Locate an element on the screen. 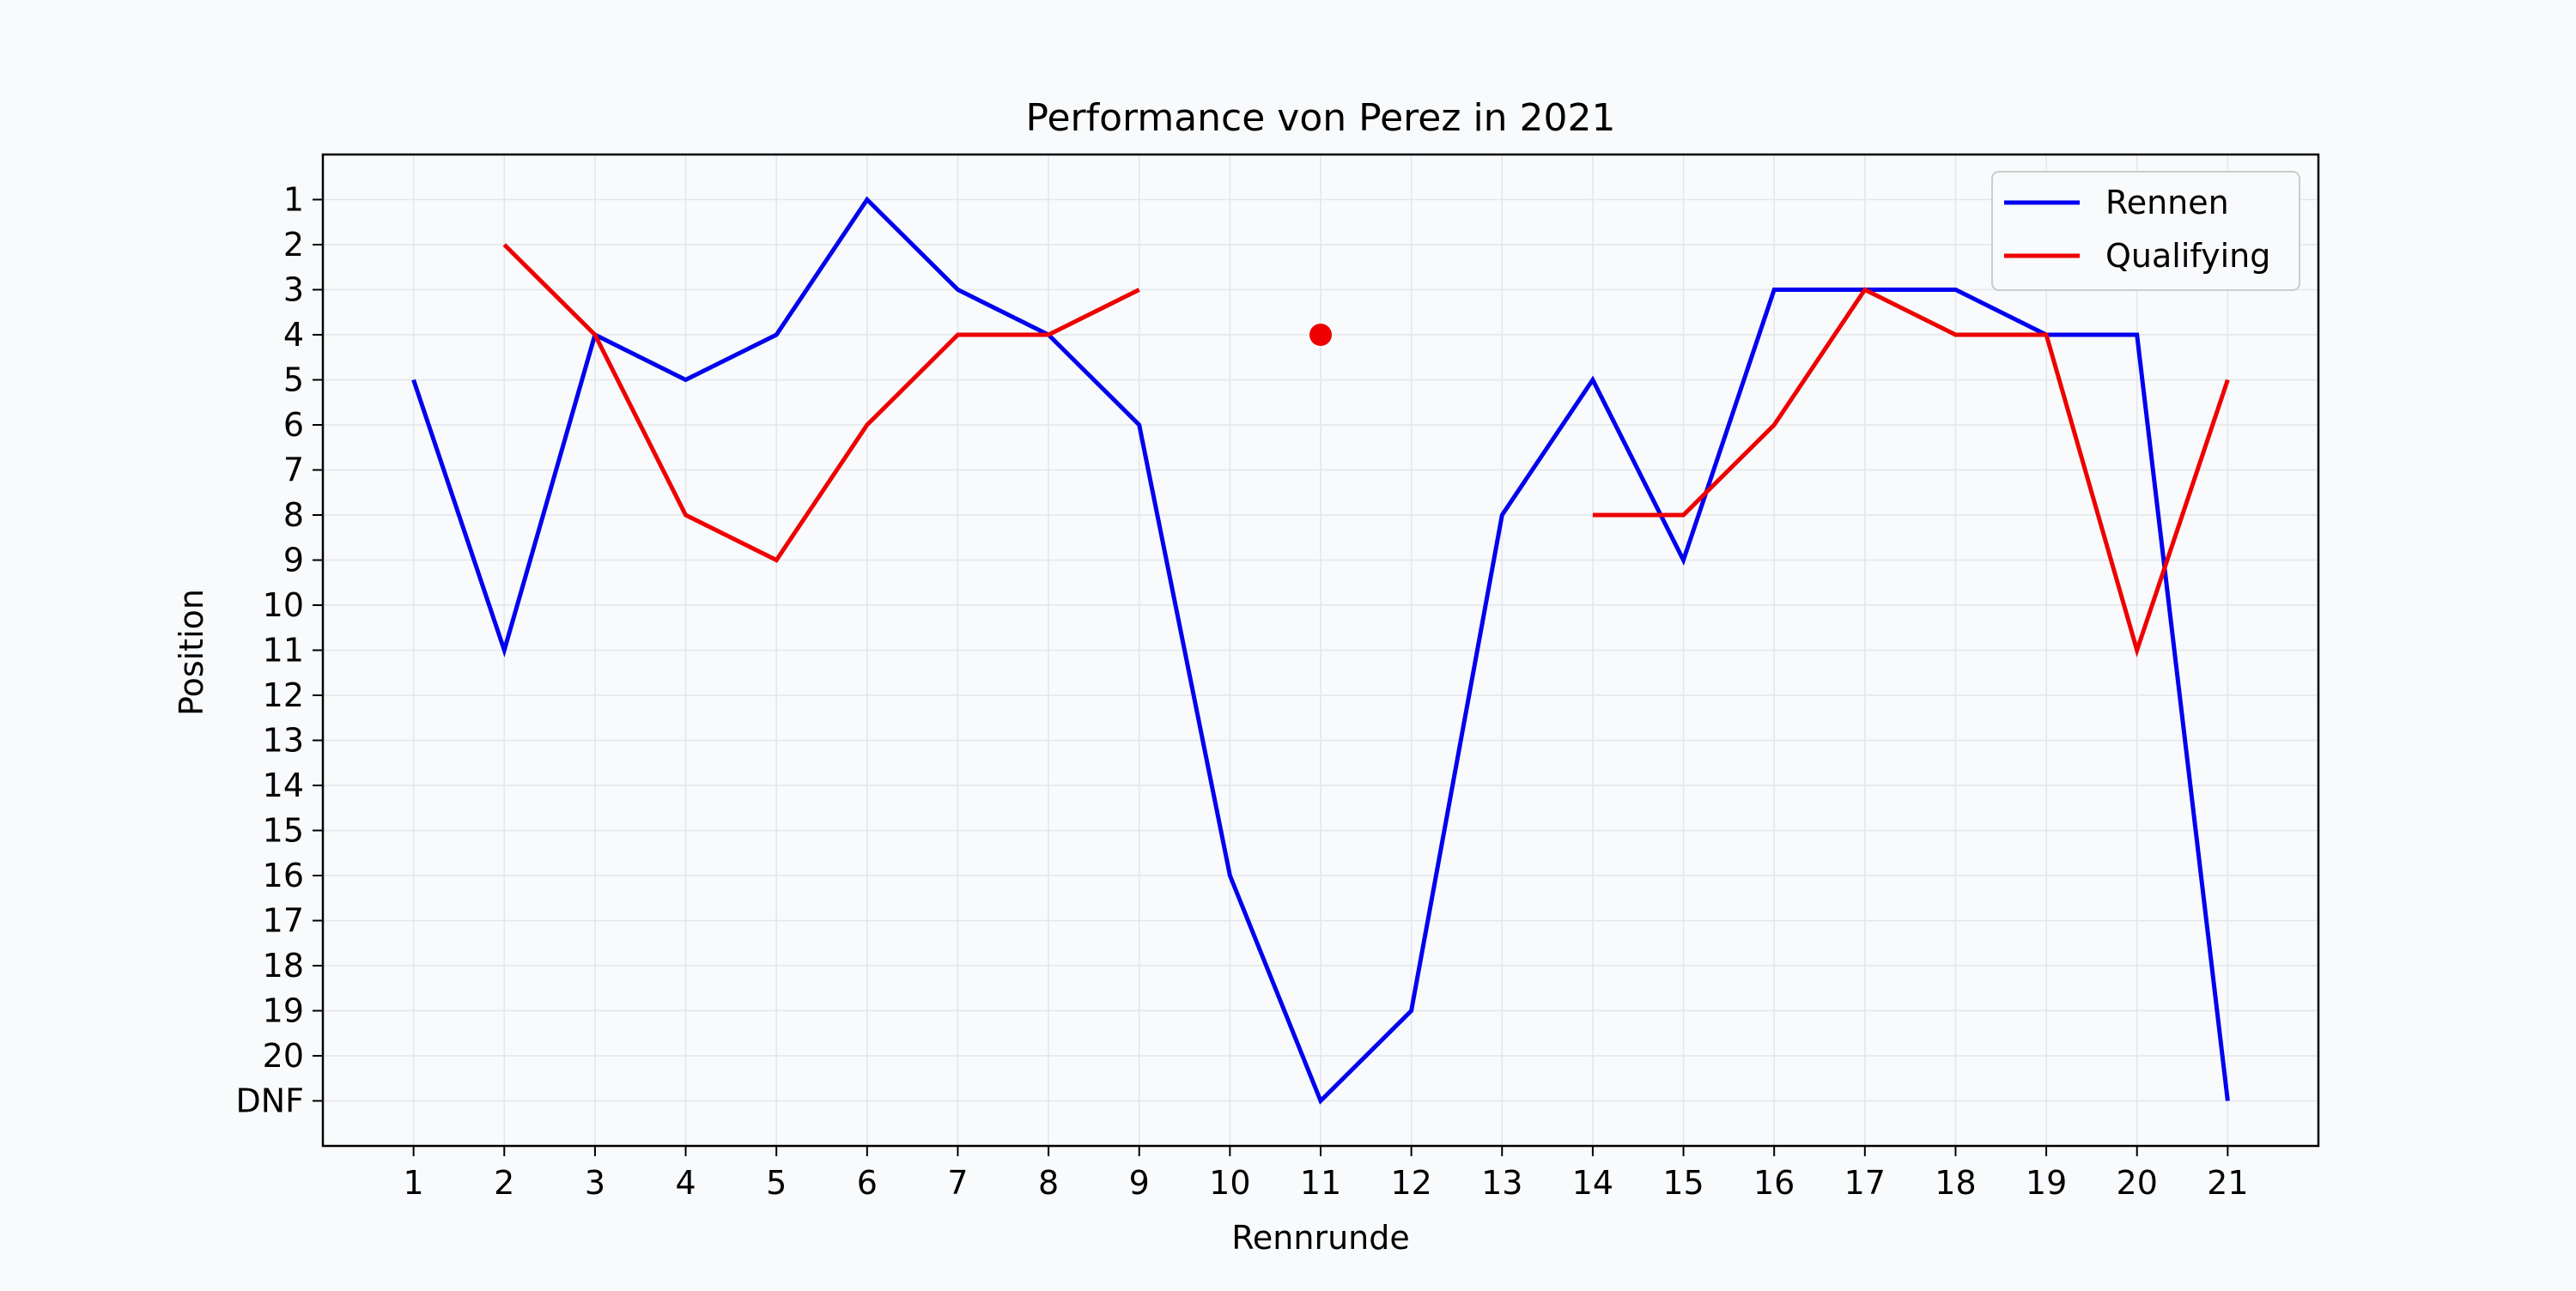 The height and width of the screenshot is (1291, 2576). x-tick-label: 3 is located at coordinates (595, 1183).